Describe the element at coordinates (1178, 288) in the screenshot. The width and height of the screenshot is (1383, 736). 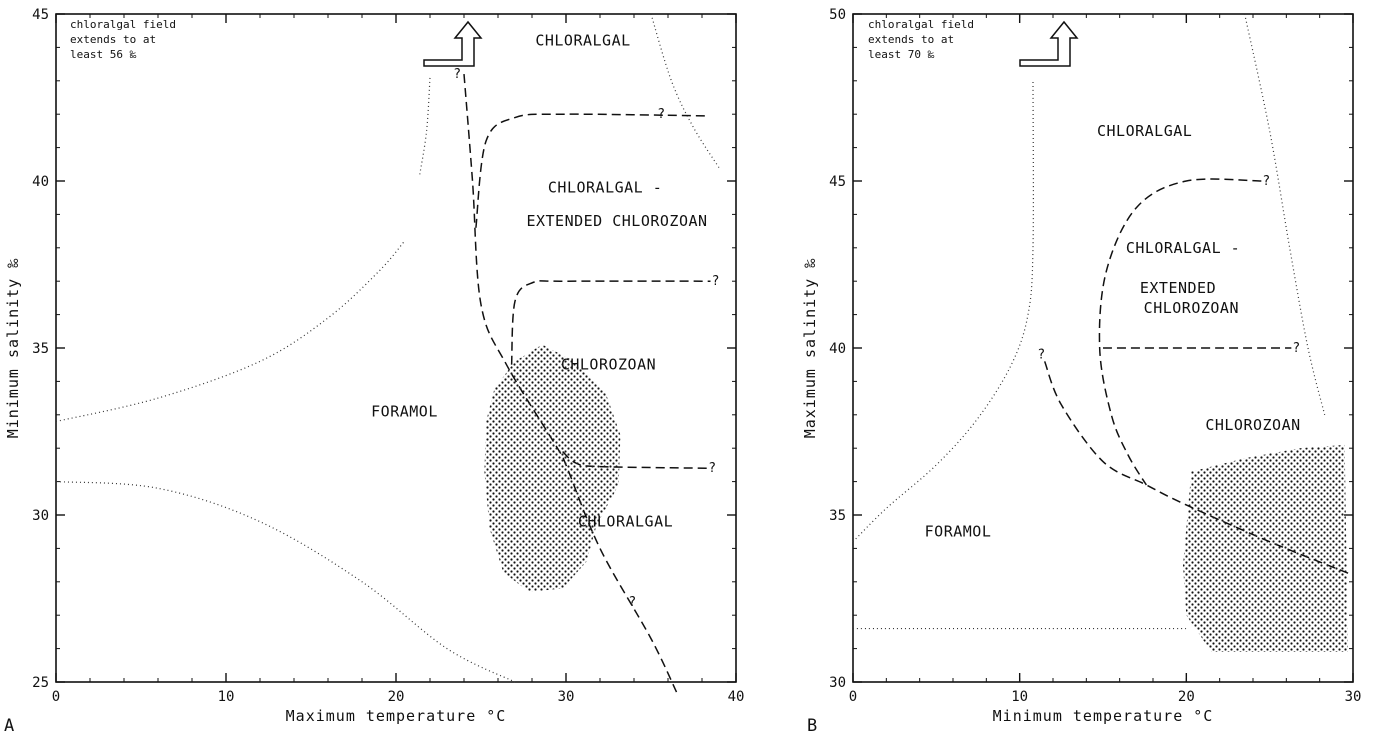
I see `region-label: EXTENDED` at that location.